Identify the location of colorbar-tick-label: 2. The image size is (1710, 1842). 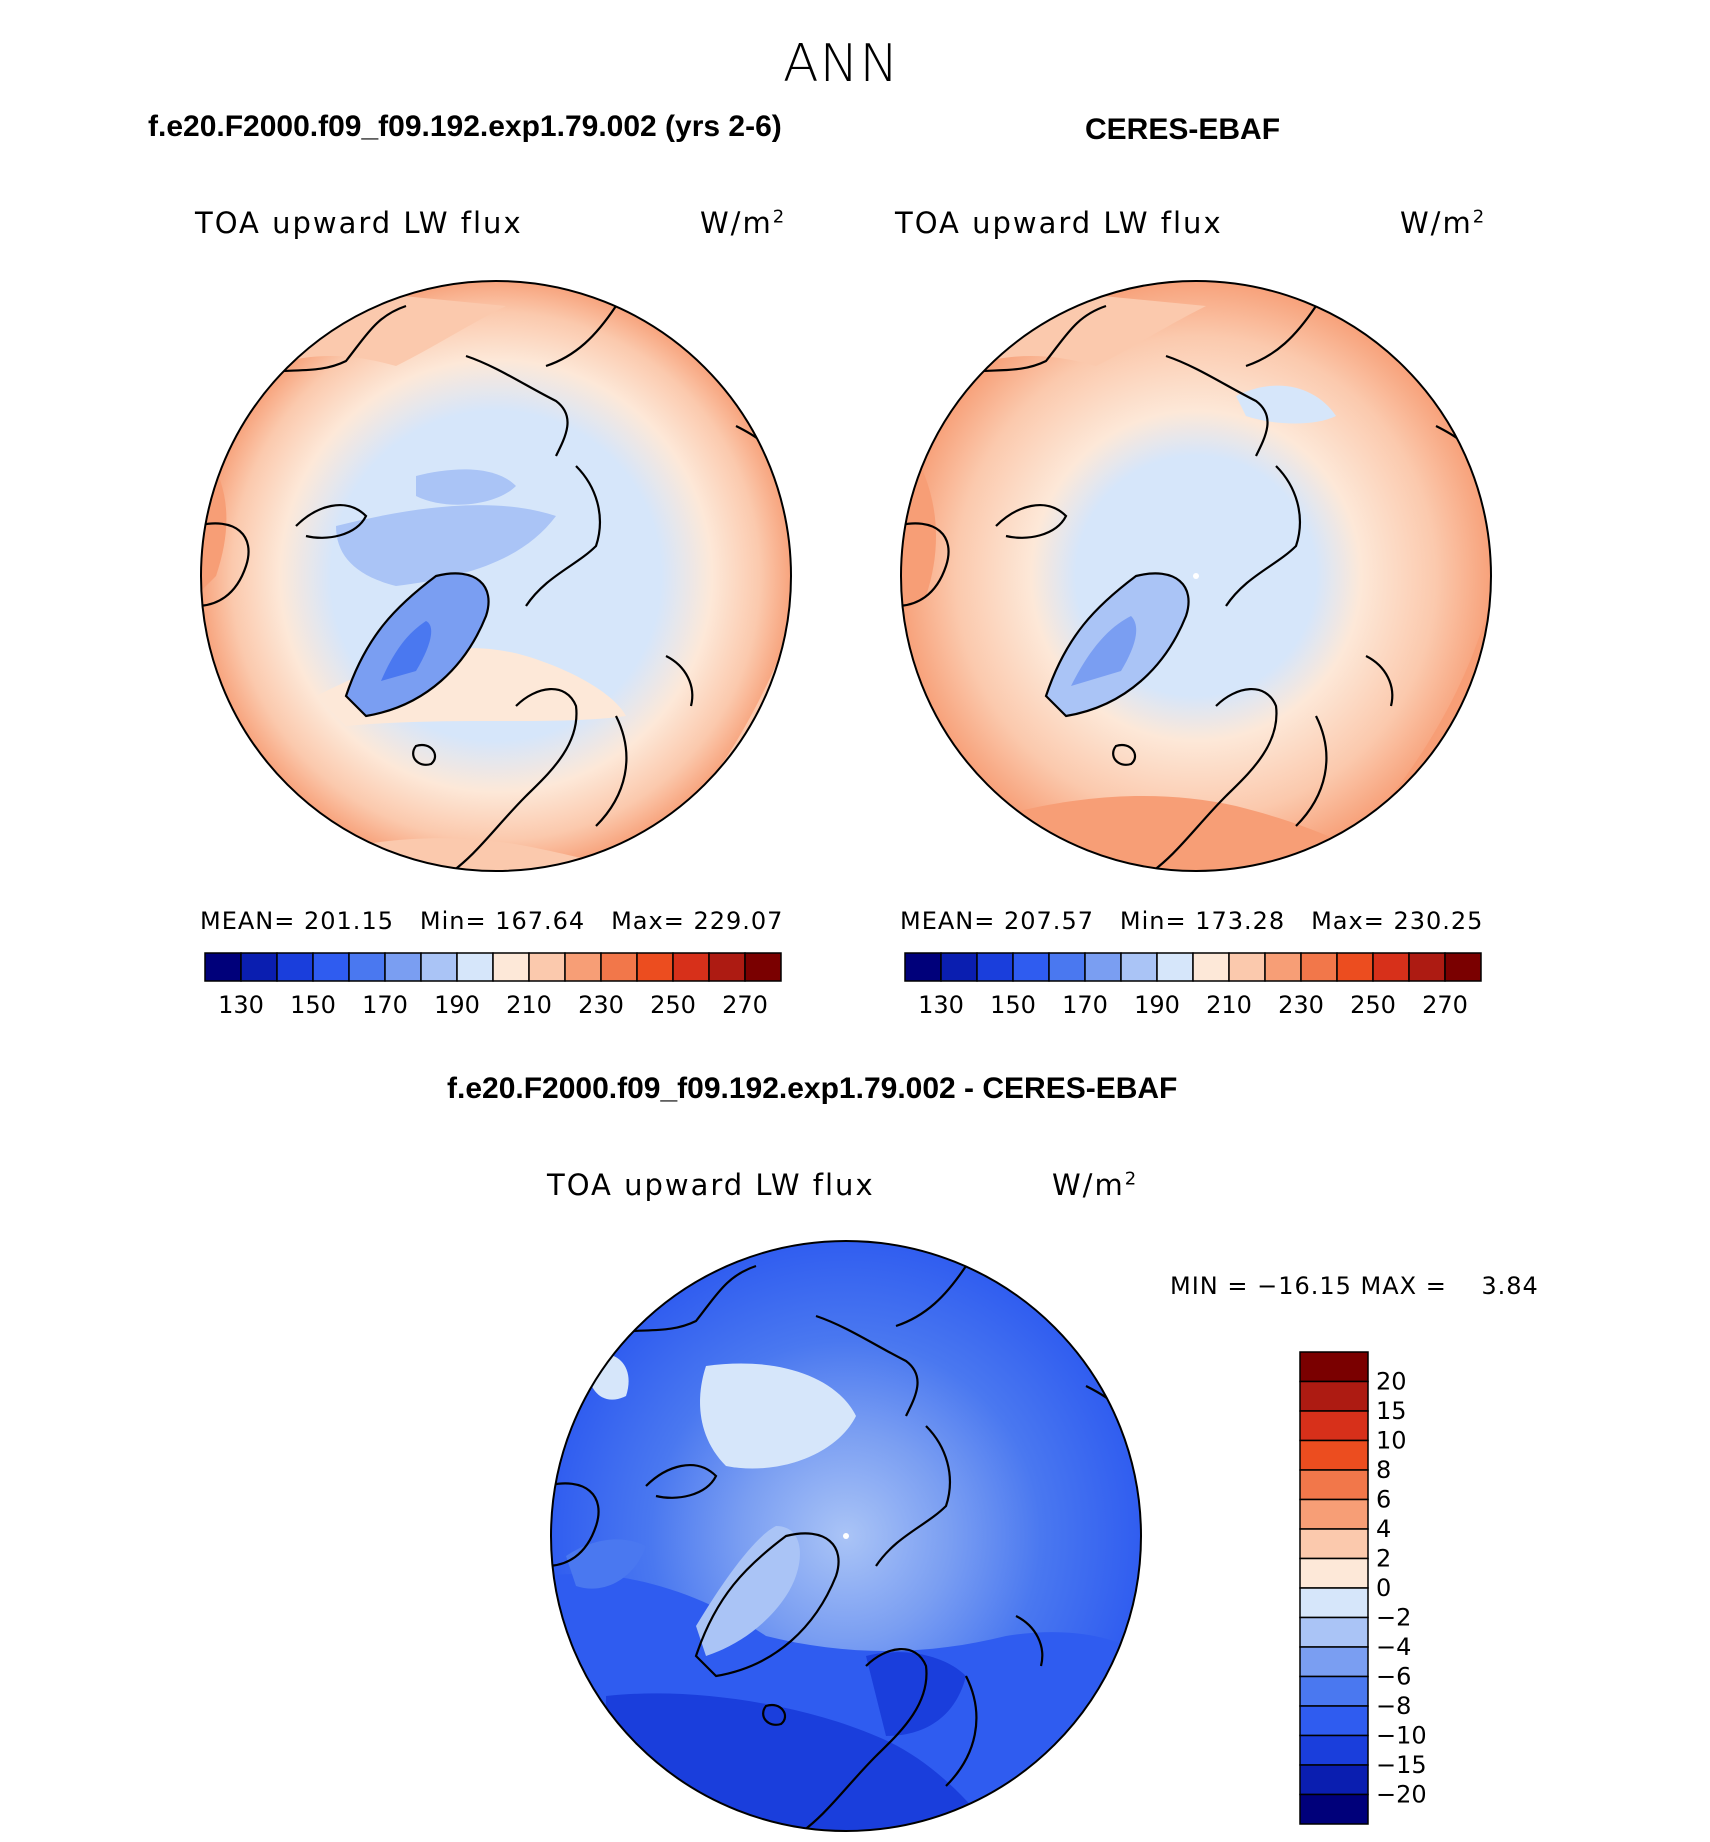
(1383, 1559).